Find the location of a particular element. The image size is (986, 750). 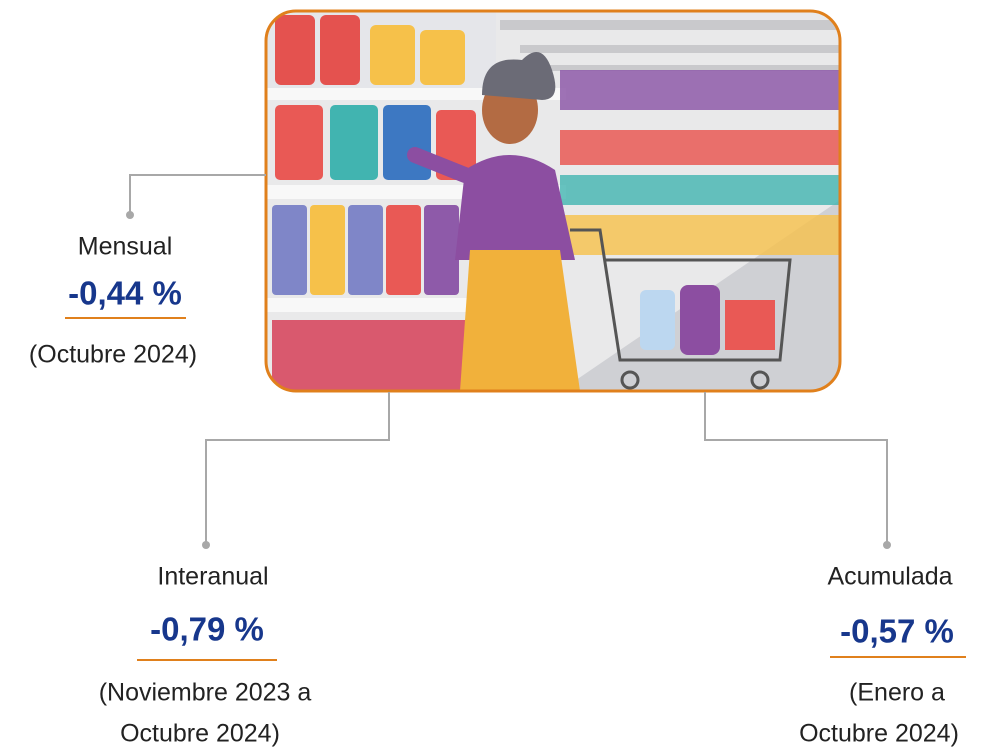

indicator-label: Acumulada is located at coordinates (889, 577).